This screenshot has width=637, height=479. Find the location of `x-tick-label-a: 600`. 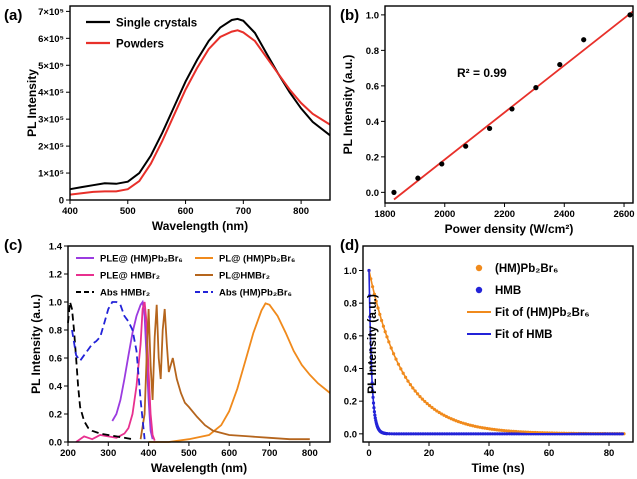

x-tick-label-a: 600 is located at coordinates (186, 211).